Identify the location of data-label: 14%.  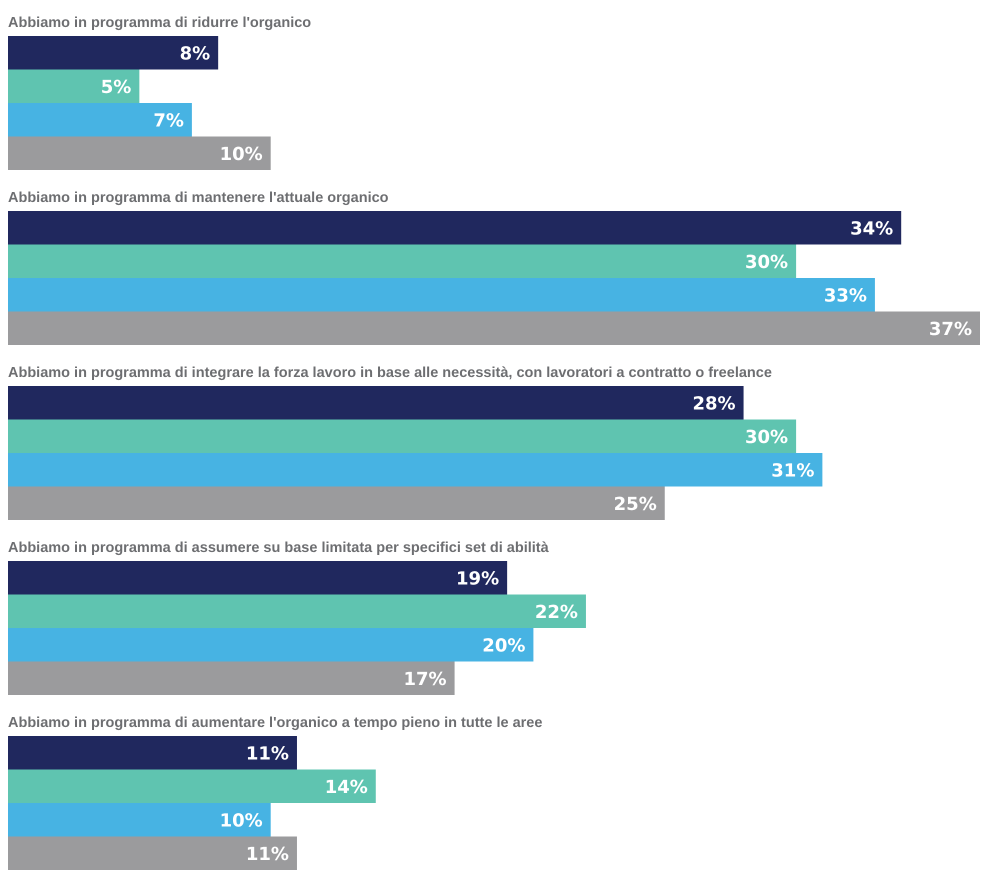
(346, 787).